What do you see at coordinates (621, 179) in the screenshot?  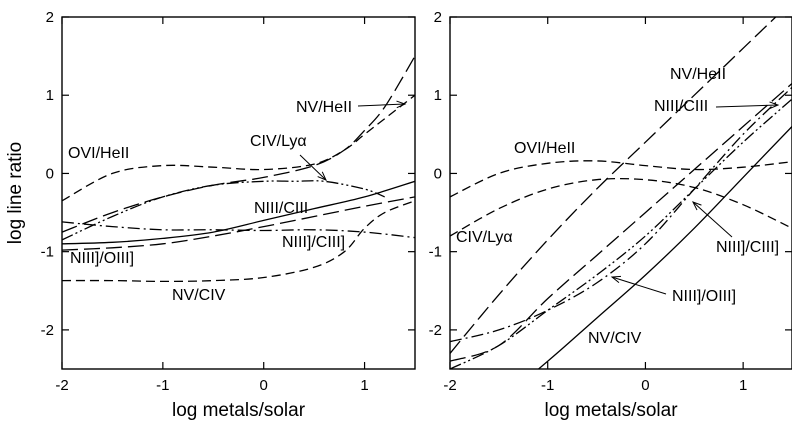 I see `series-line-ovi-heii` at bounding box center [621, 179].